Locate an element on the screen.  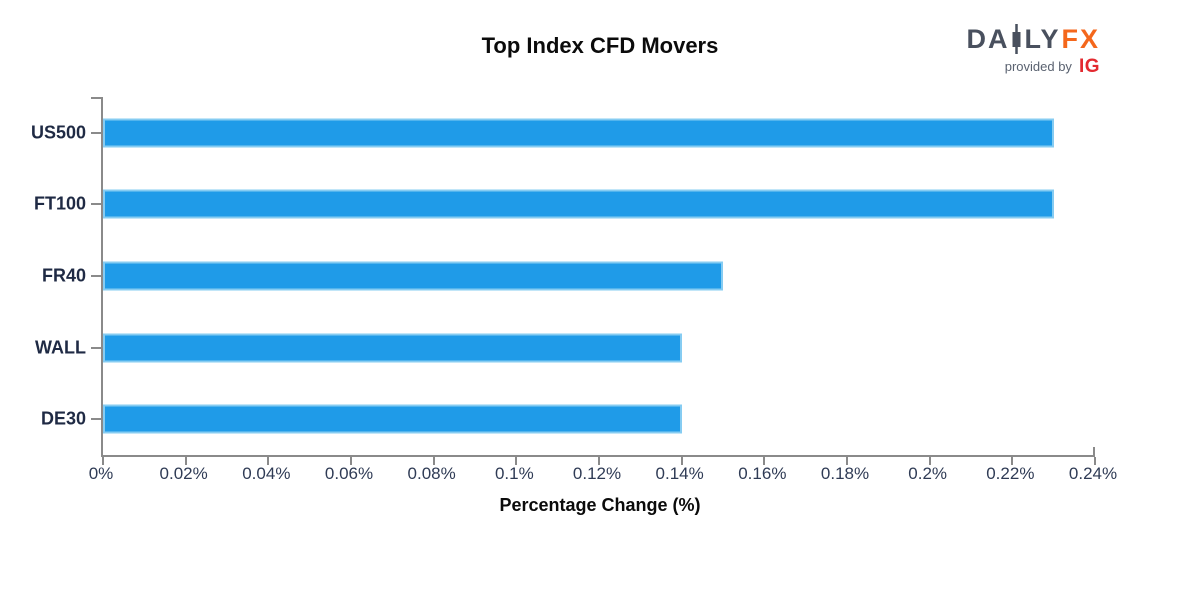
x-tick-label: 0.14% is located at coordinates (679, 473).